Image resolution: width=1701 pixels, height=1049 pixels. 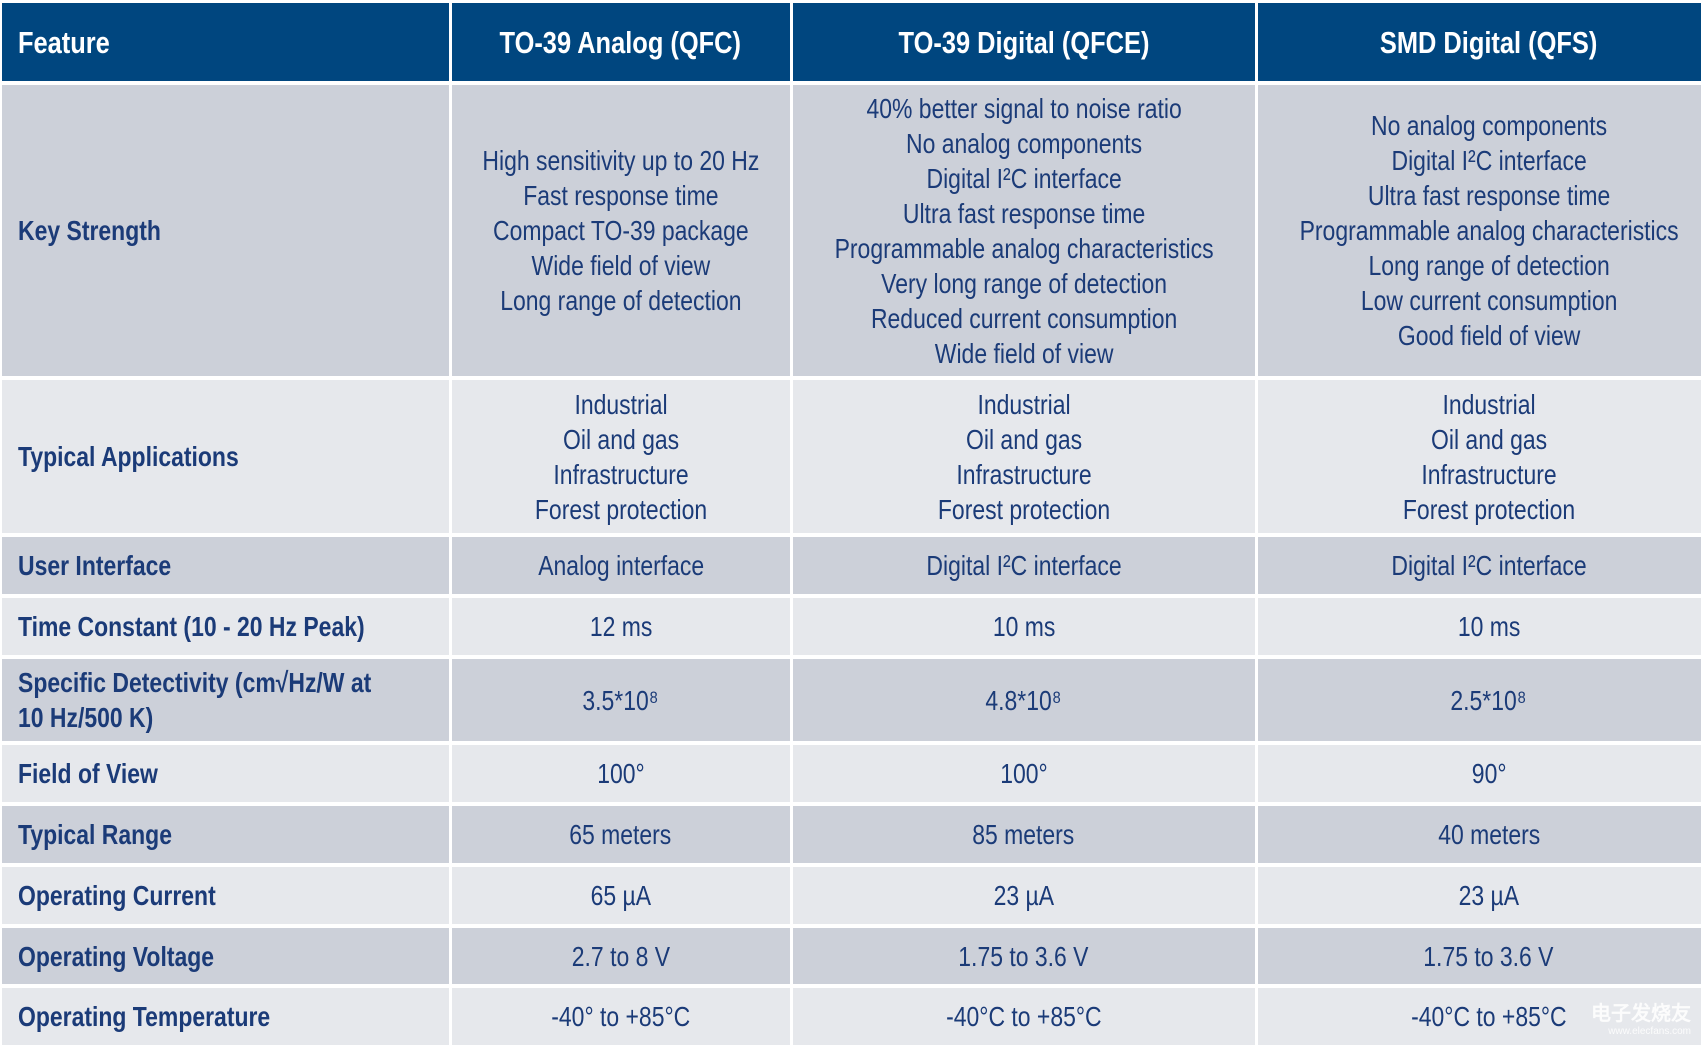 I want to click on value-cell: 65 meters, so click(x=622, y=836).